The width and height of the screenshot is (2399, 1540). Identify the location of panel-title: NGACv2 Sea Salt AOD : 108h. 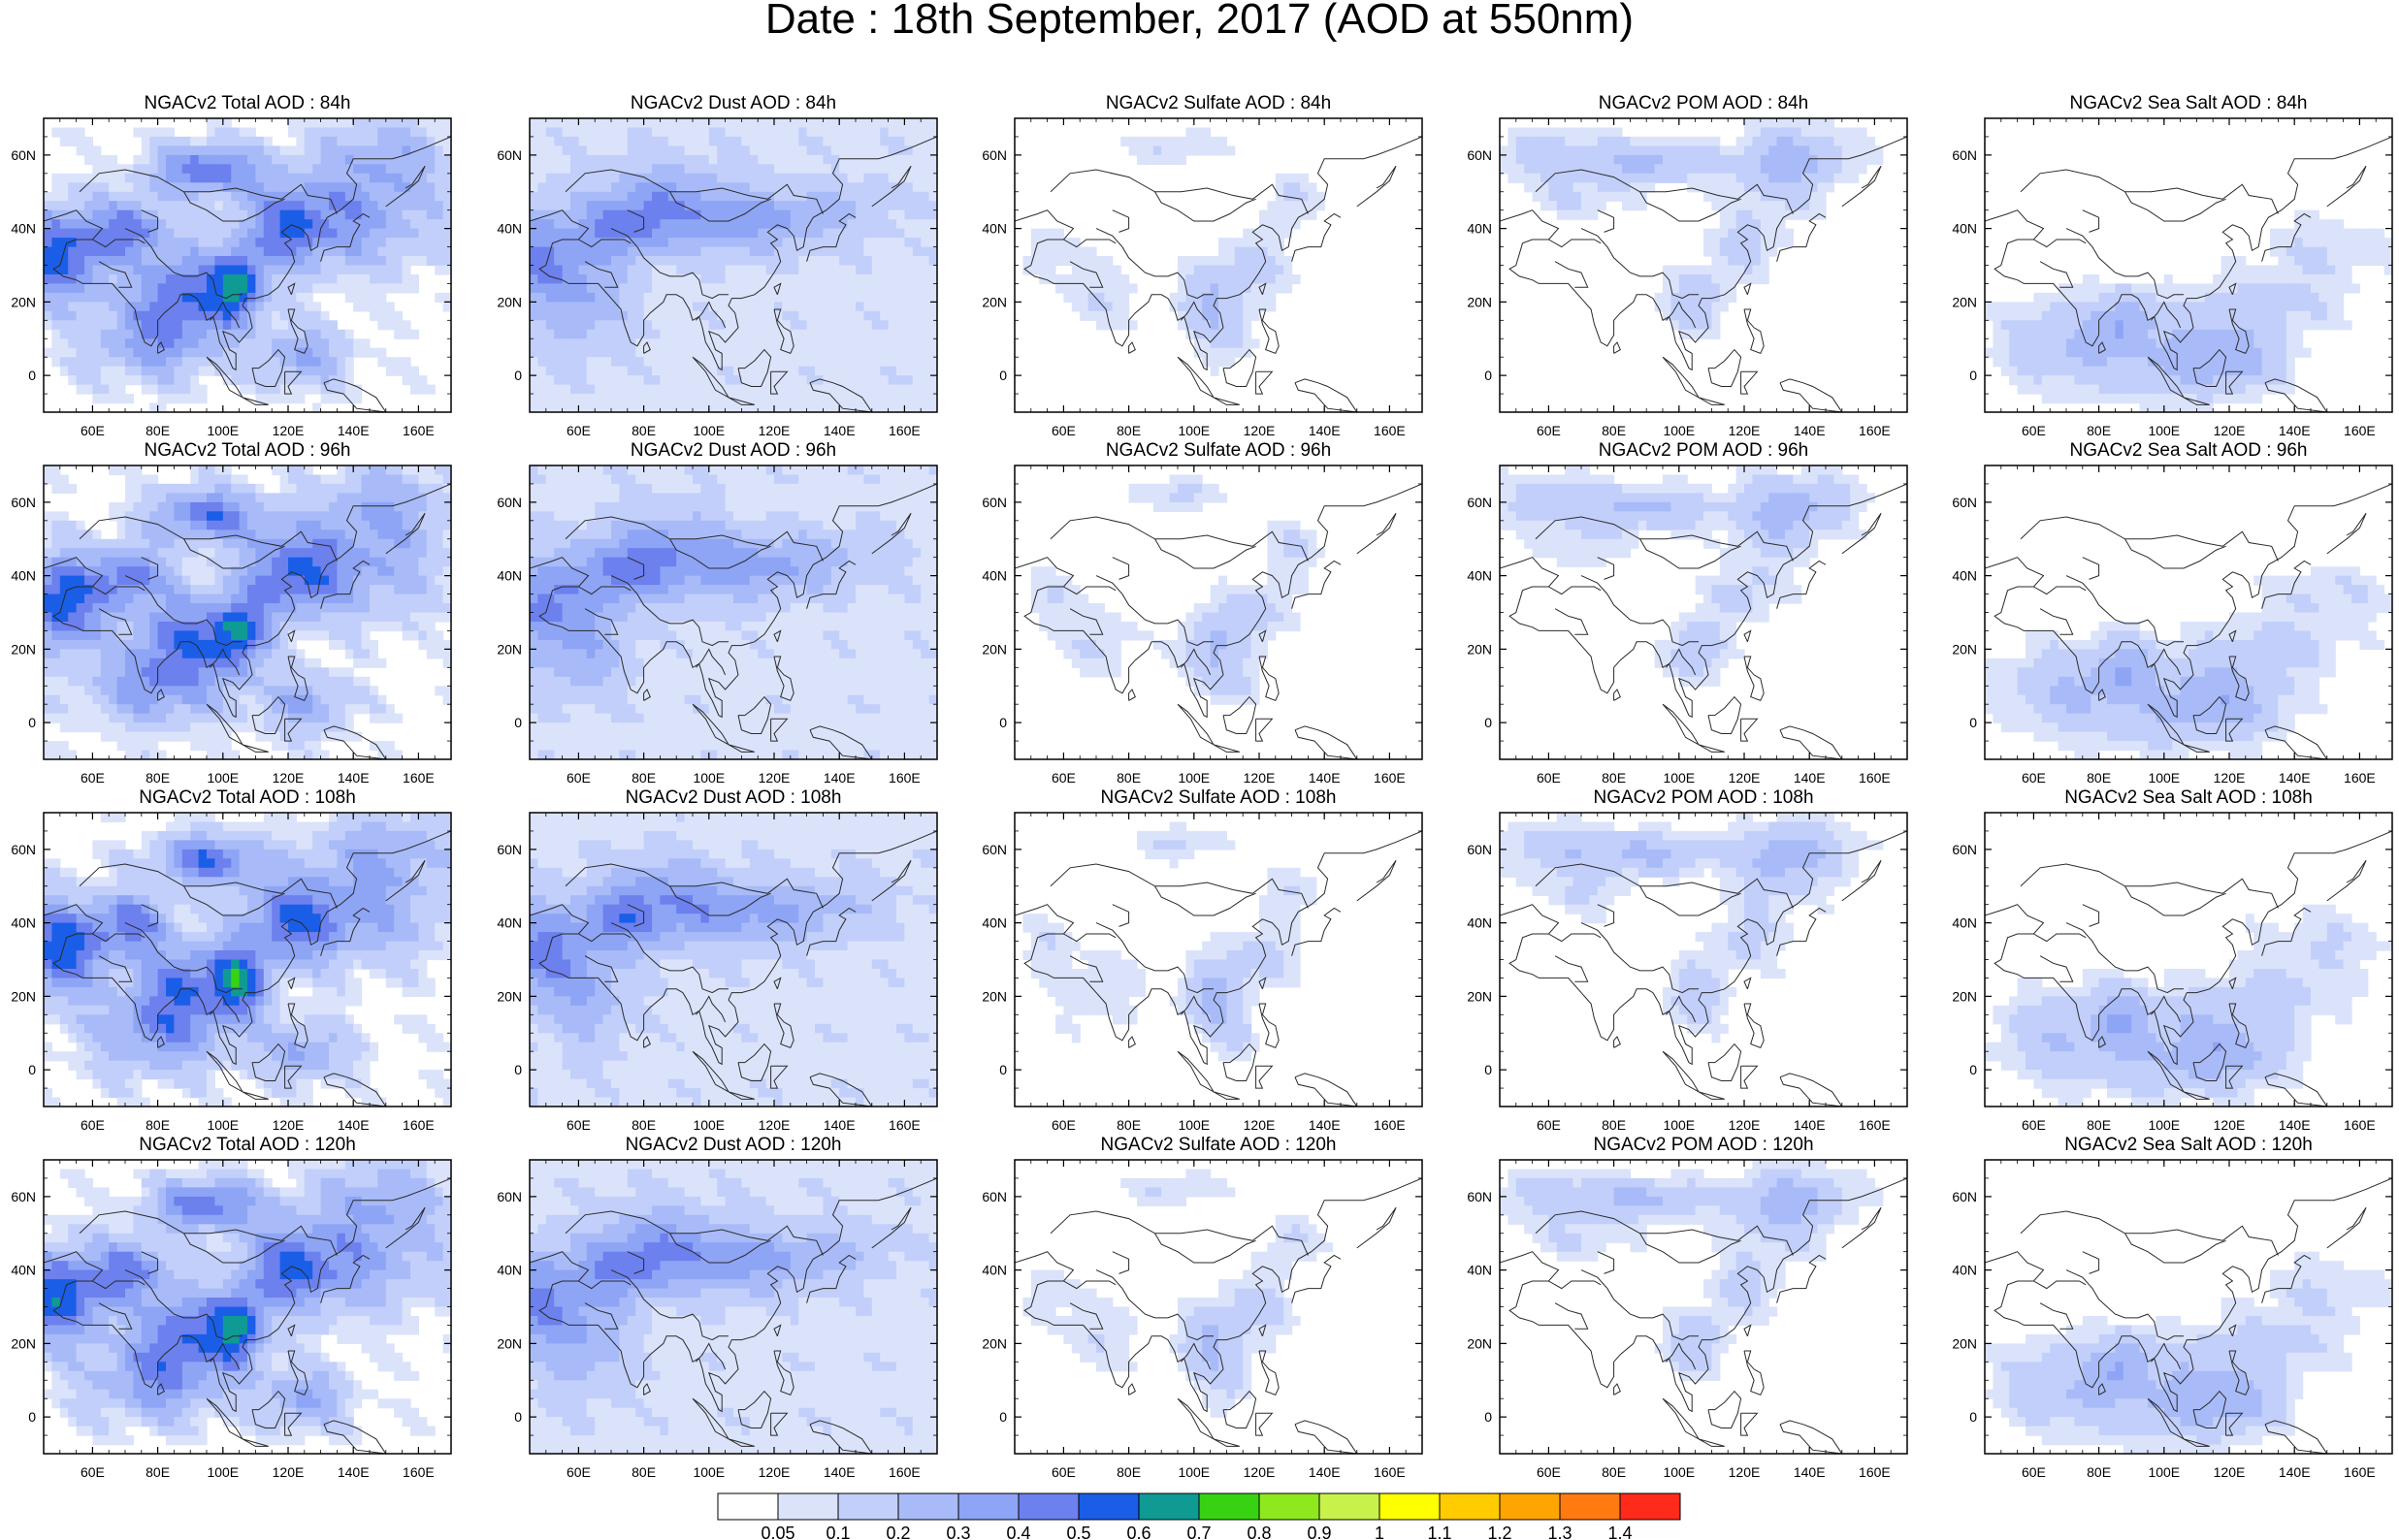
(2188, 798).